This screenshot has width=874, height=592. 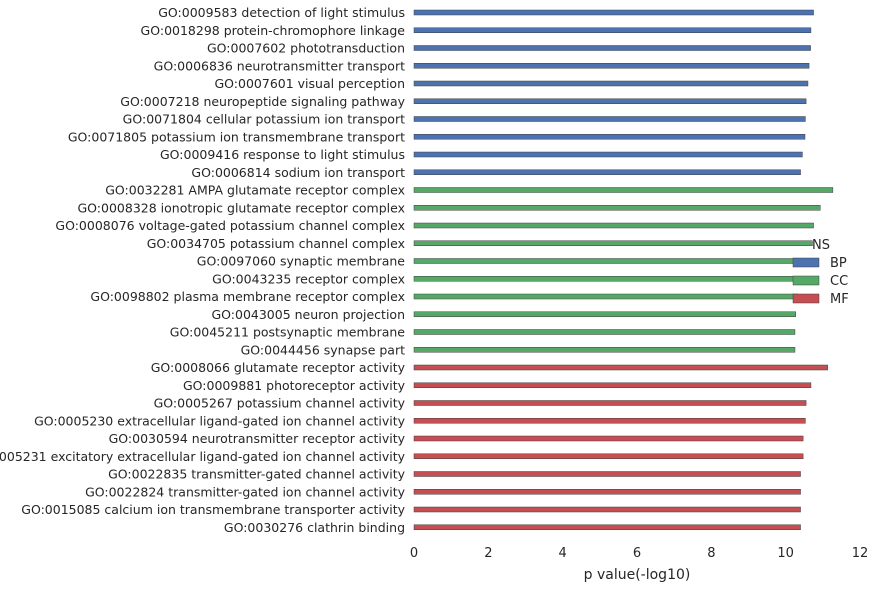 I want to click on x-tick-label: 10, so click(x=785, y=553).